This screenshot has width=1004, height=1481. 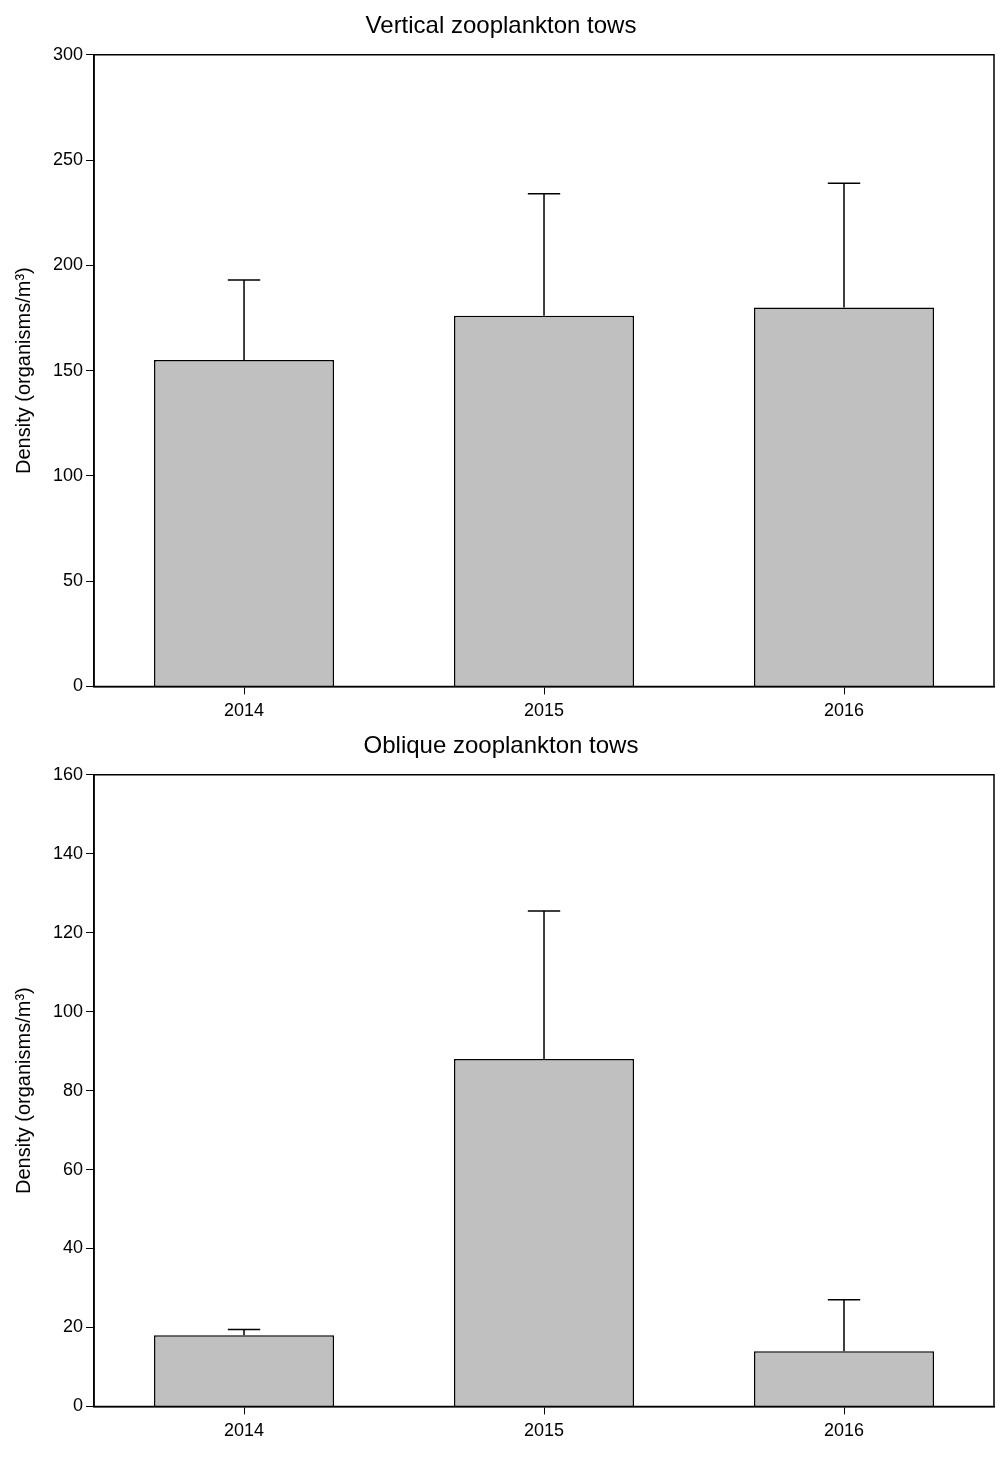 I want to click on y-tick-label: 250, so click(x=68, y=159).